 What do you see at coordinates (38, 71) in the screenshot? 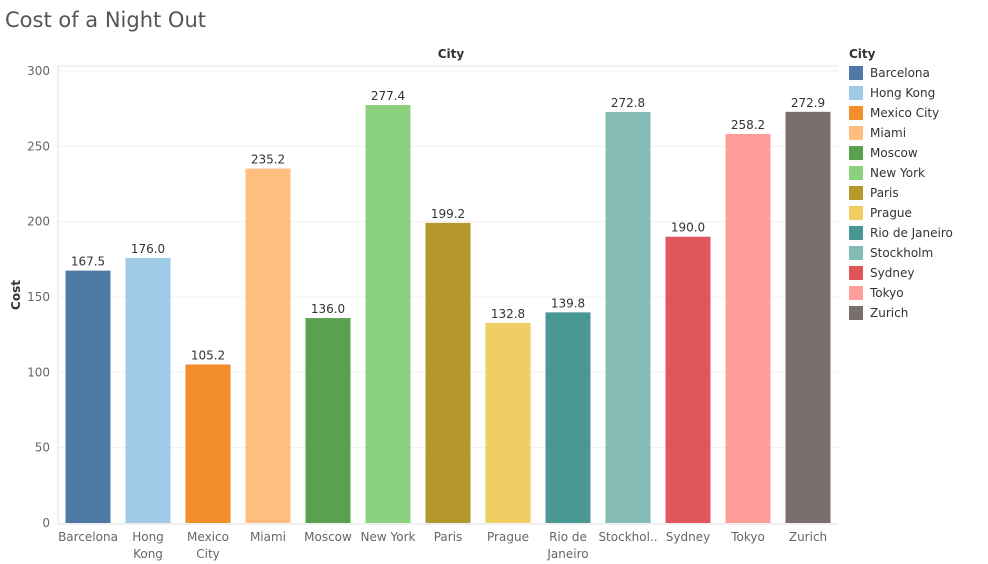
I see `y-tick-label: 300` at bounding box center [38, 71].